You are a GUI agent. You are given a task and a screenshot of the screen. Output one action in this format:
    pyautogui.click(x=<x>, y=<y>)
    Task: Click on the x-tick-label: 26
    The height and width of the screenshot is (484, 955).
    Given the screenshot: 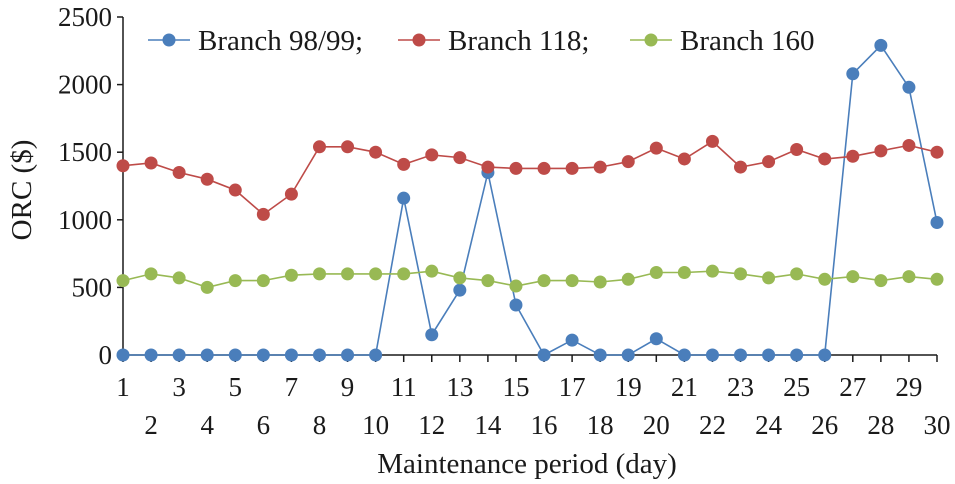 What is the action you would take?
    pyautogui.click(x=824, y=425)
    